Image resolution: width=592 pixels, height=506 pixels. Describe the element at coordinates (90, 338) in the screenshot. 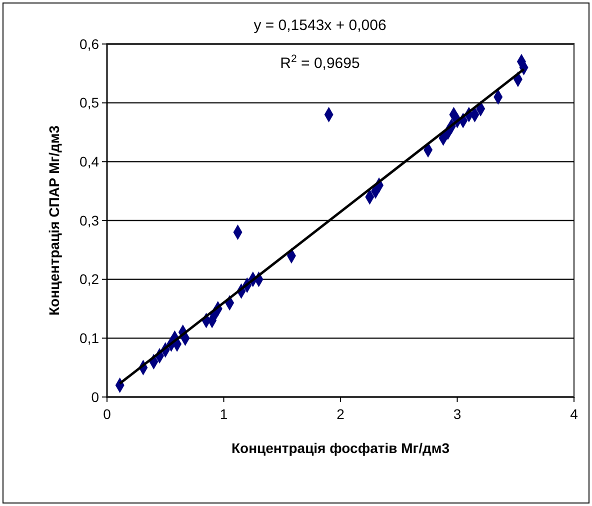

I see `y-tick-label: 0,1` at that location.